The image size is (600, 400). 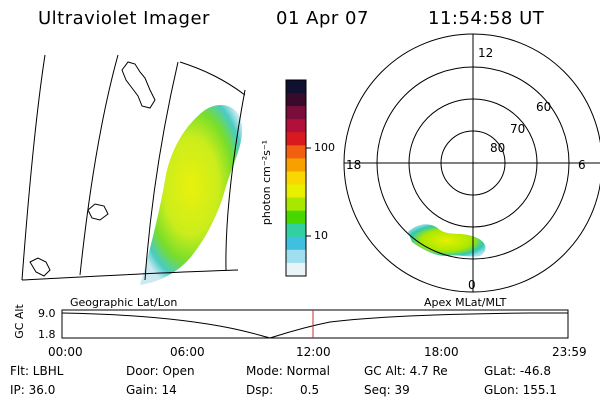 What do you see at coordinates (387, 390) in the screenshot?
I see `info-seq: Seq: 39` at bounding box center [387, 390].